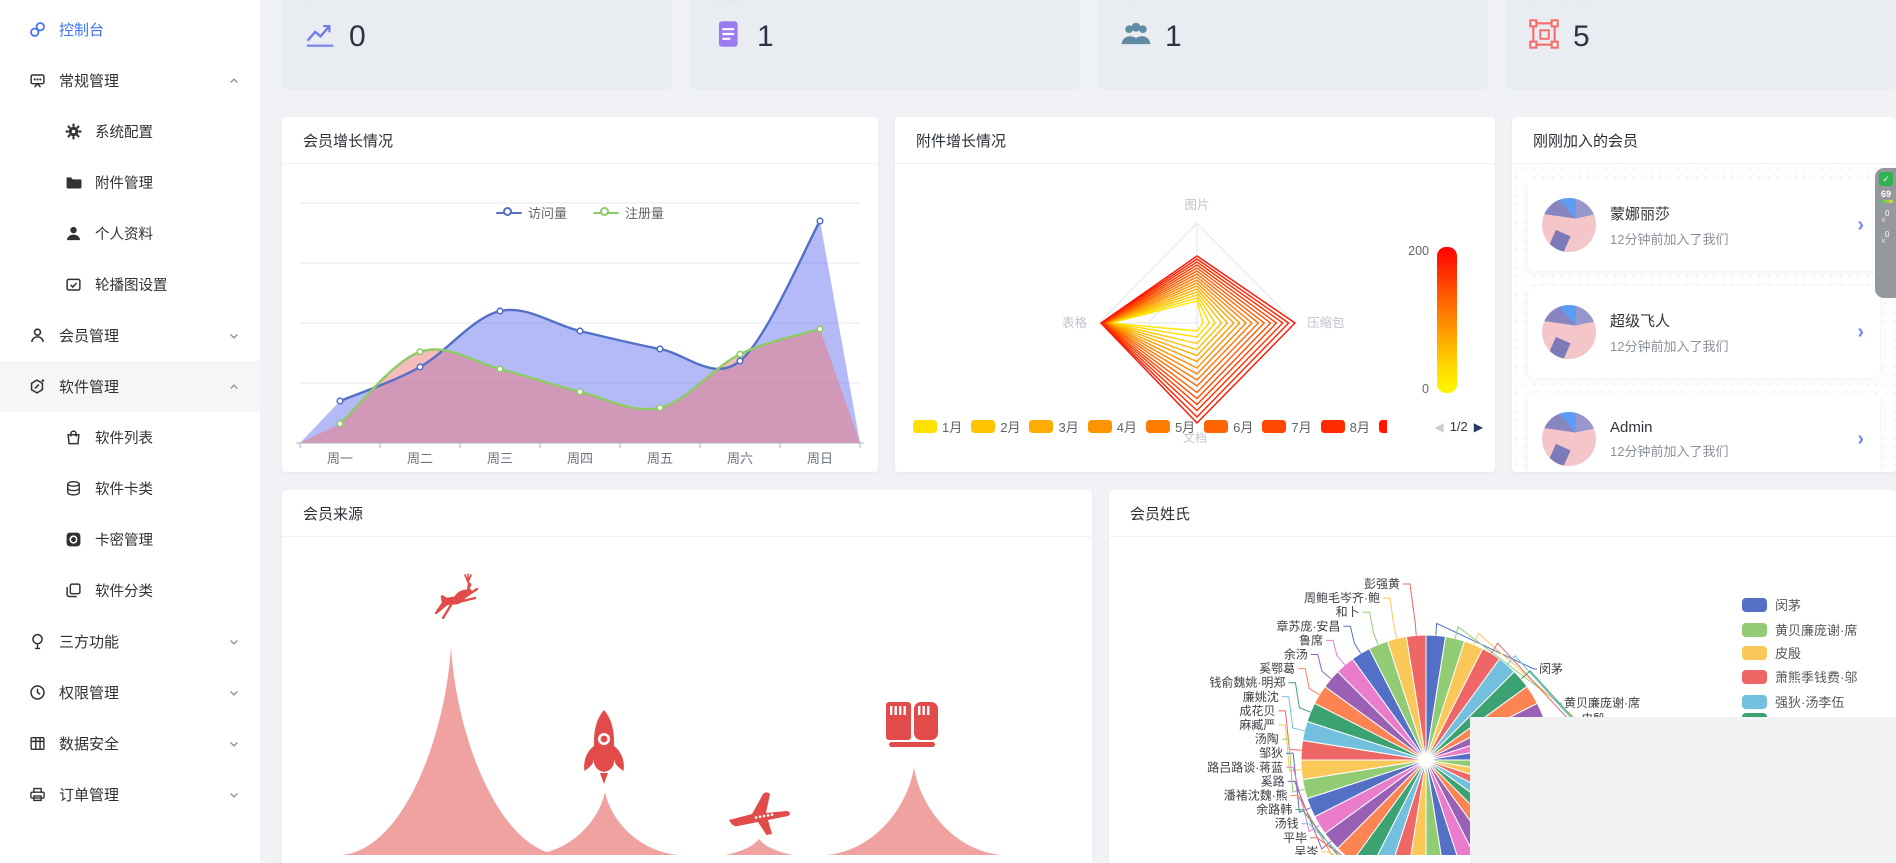 This screenshot has width=1896, height=863. I want to click on sidebar-item-轮播图设置: 轮播图设置, so click(130, 284).